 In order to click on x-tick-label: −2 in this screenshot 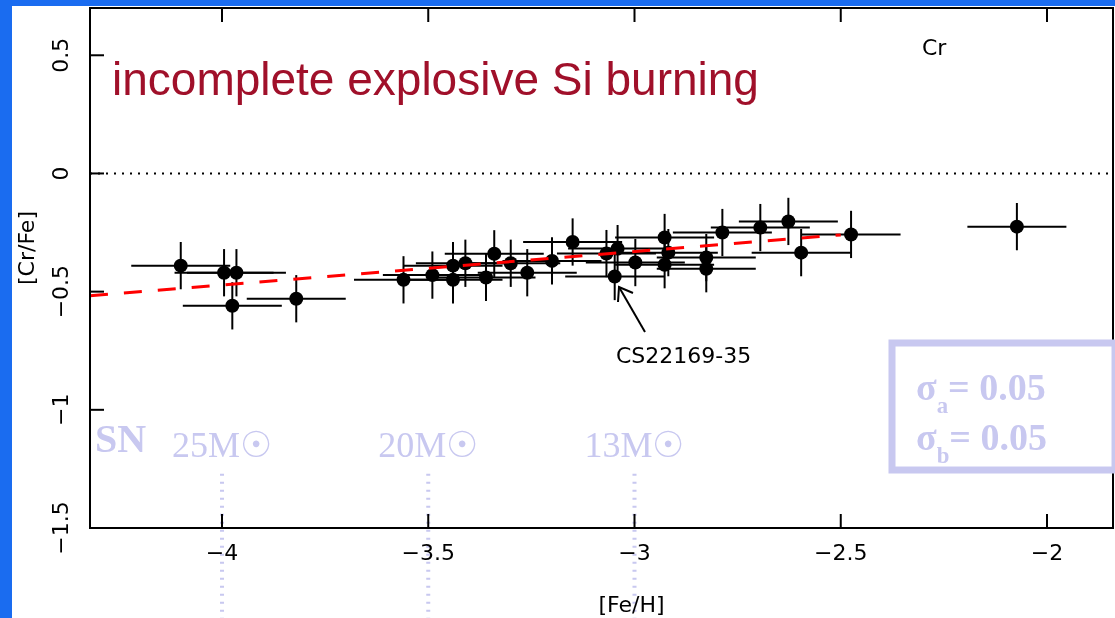, I will do `click(1047, 552)`.